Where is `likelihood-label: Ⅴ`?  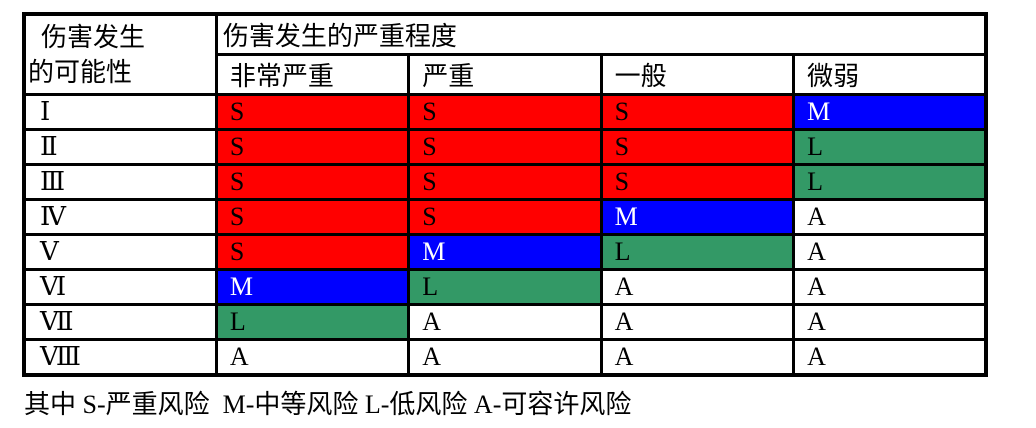
likelihood-label: Ⅴ is located at coordinates (120, 252).